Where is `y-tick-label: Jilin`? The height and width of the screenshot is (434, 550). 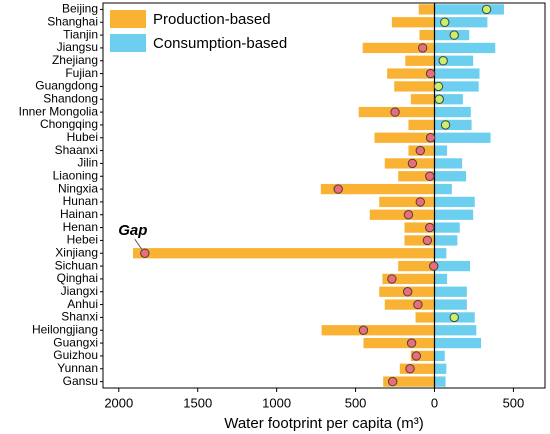 y-tick-label: Jilin is located at coordinates (87, 163).